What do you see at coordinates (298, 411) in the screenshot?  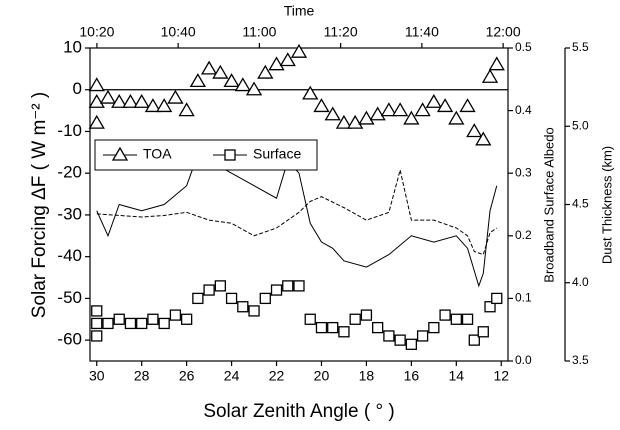 I see `x-axis-label: Solar Zenith Angle ( ° )` at bounding box center [298, 411].